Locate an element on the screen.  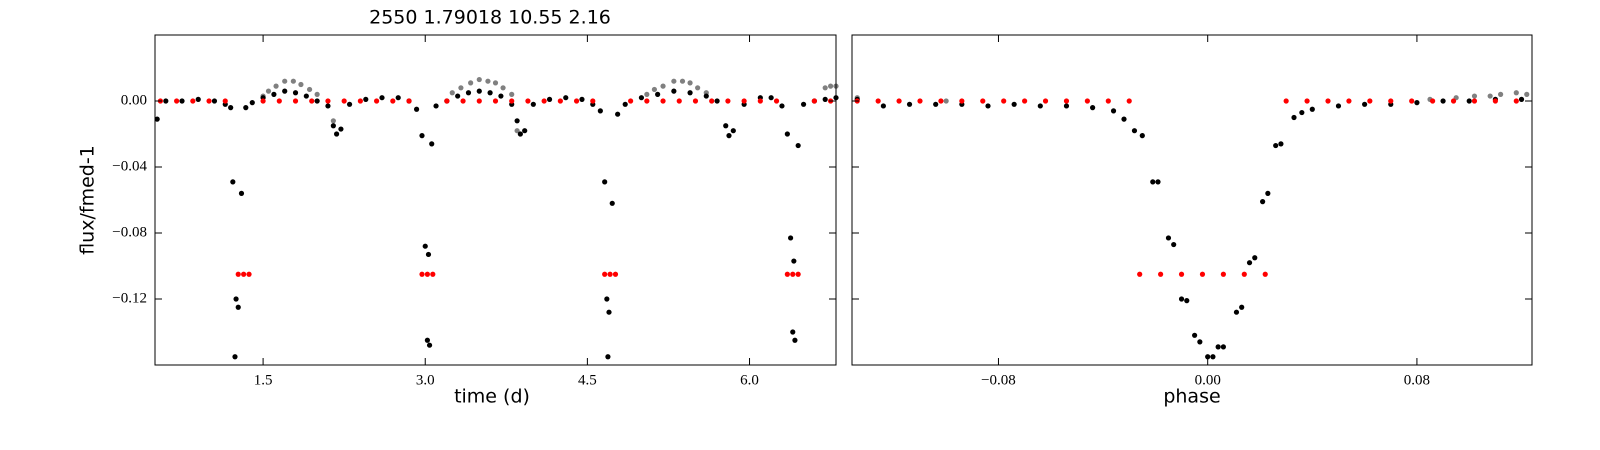
chart-title: 2550 1.79018 10.55 2.16 is located at coordinates (490, 18).